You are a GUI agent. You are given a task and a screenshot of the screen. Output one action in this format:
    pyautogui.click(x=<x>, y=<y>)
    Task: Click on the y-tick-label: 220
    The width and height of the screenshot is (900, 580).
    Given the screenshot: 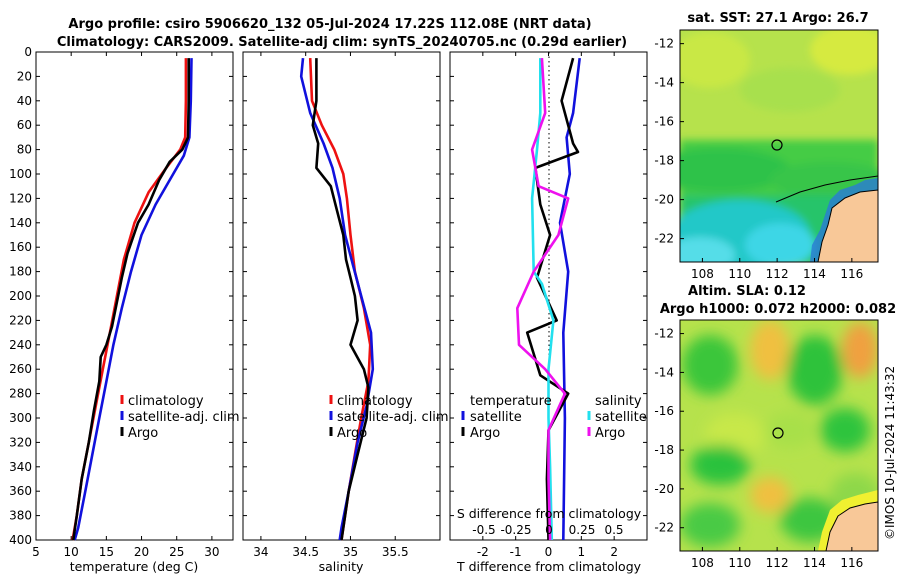 What is the action you would take?
    pyautogui.click(x=20, y=320)
    